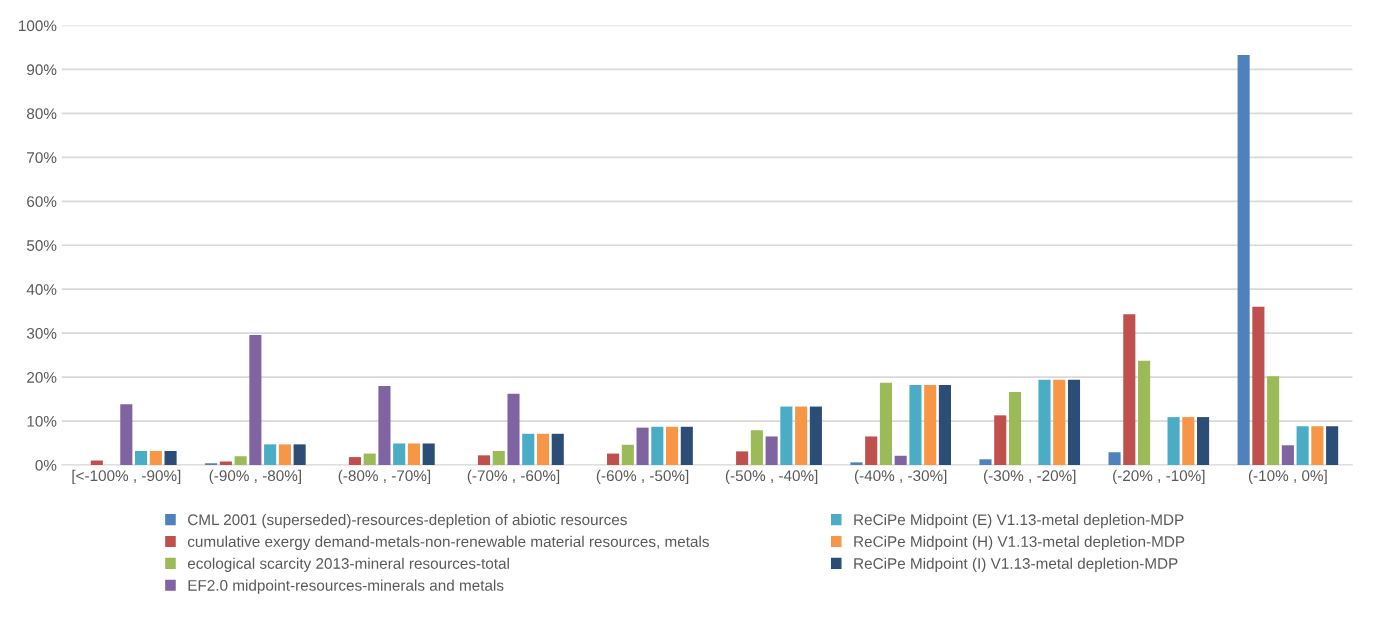  Describe the element at coordinates (41, 289) in the screenshot. I see `y-tick-label: 40%` at that location.